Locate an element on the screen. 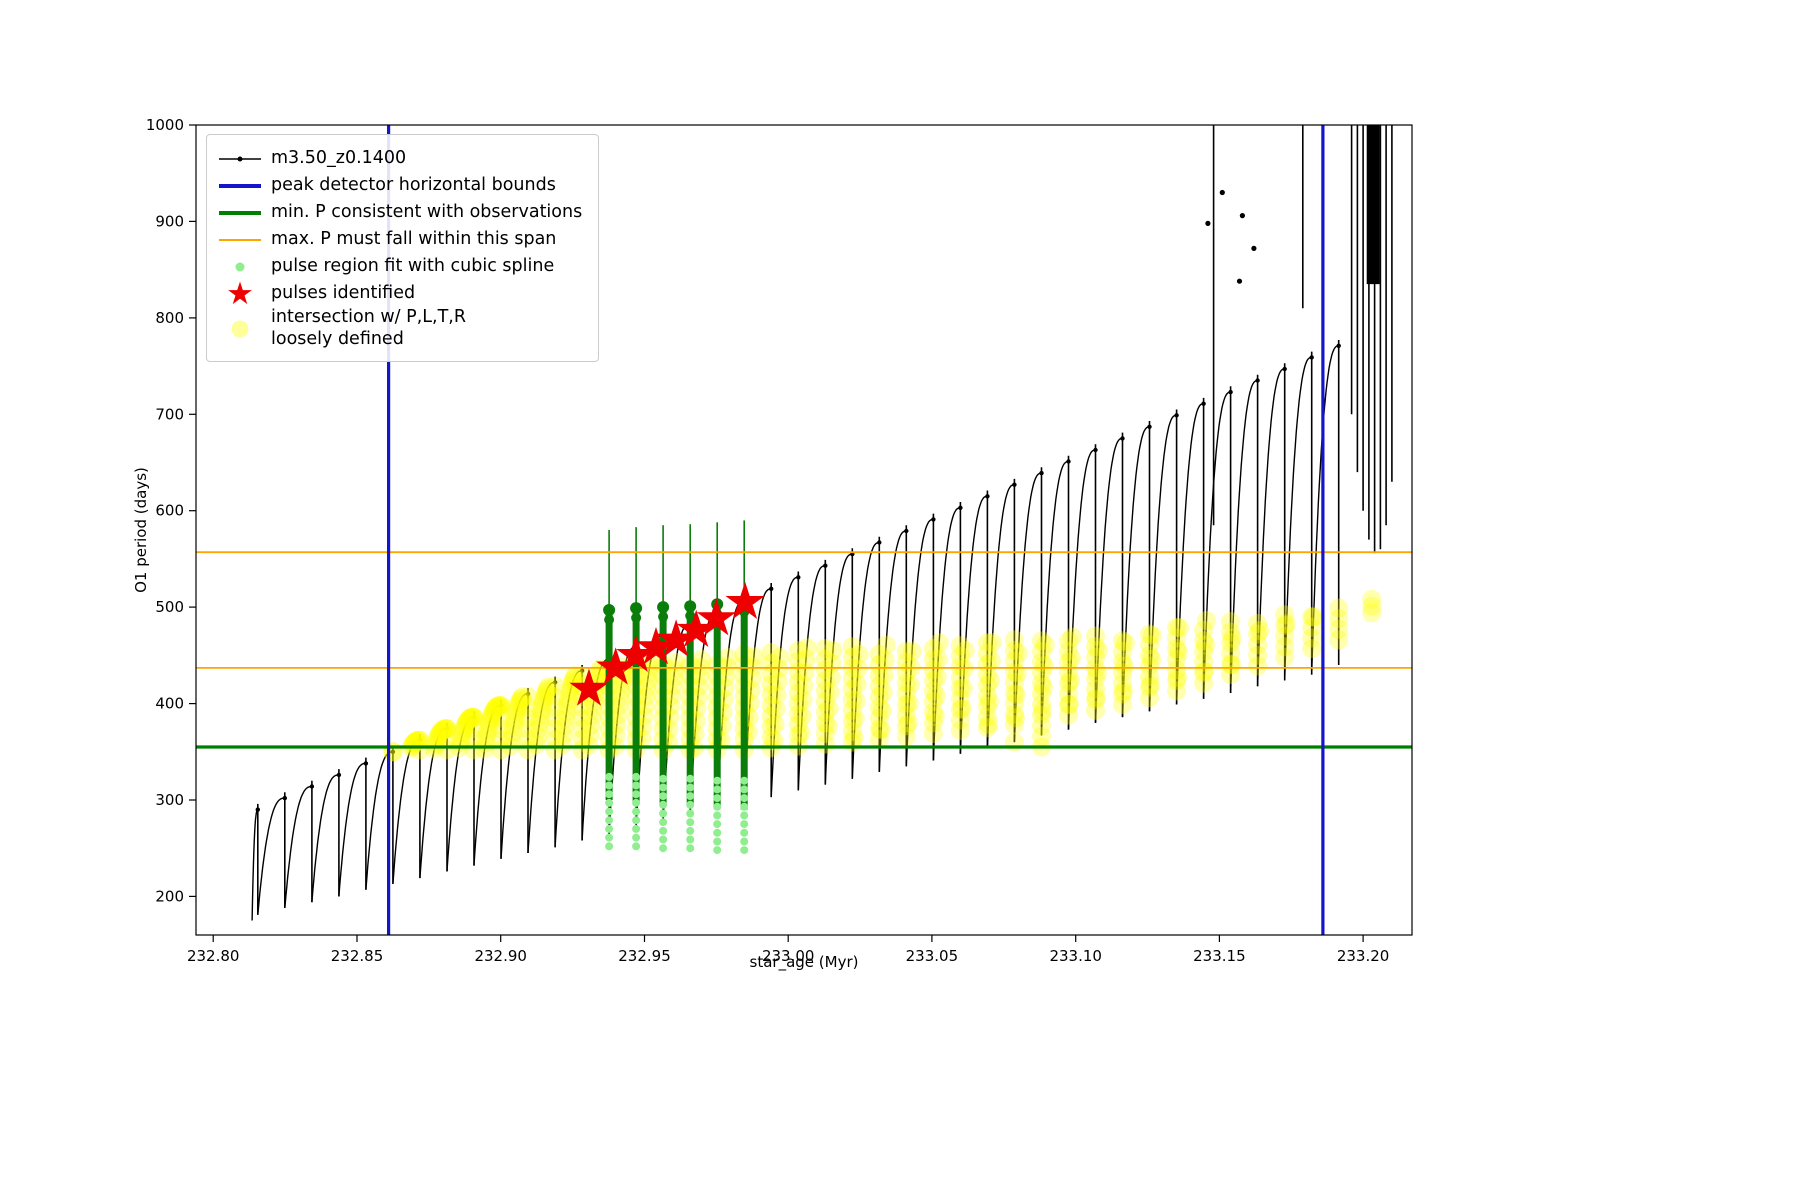  legend-item-6: intersection w/ P,L,T,R loosely defined is located at coordinates (399, 329).